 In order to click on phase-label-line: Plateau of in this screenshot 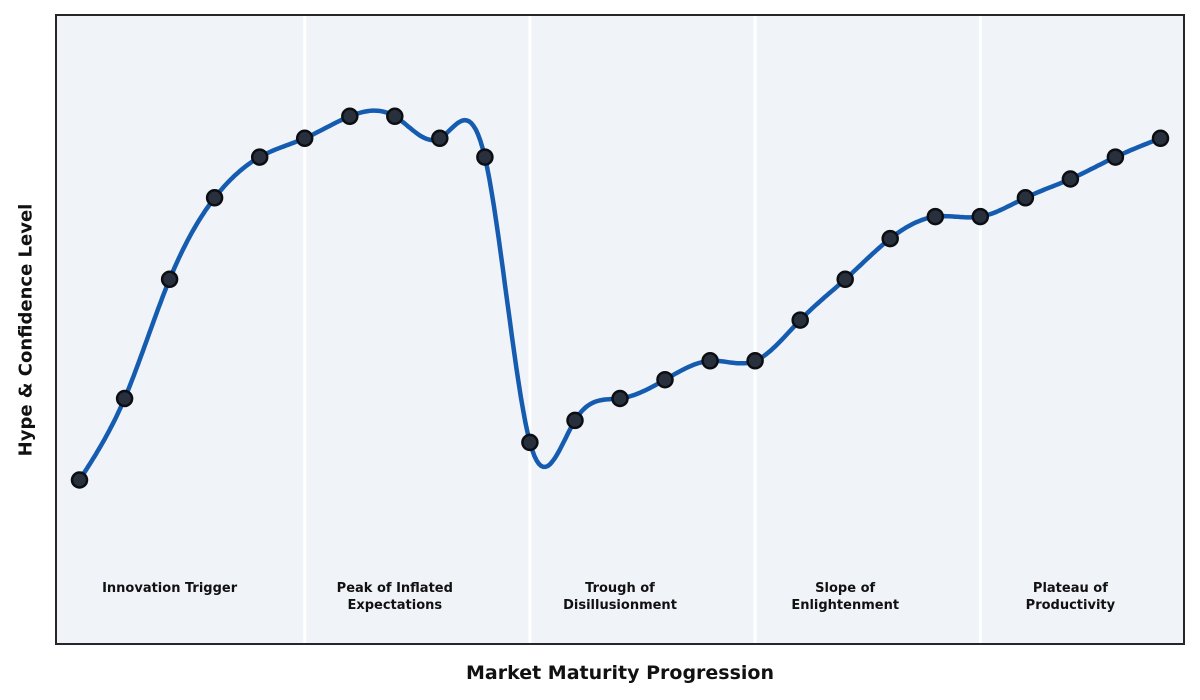, I will do `click(1070, 588)`.